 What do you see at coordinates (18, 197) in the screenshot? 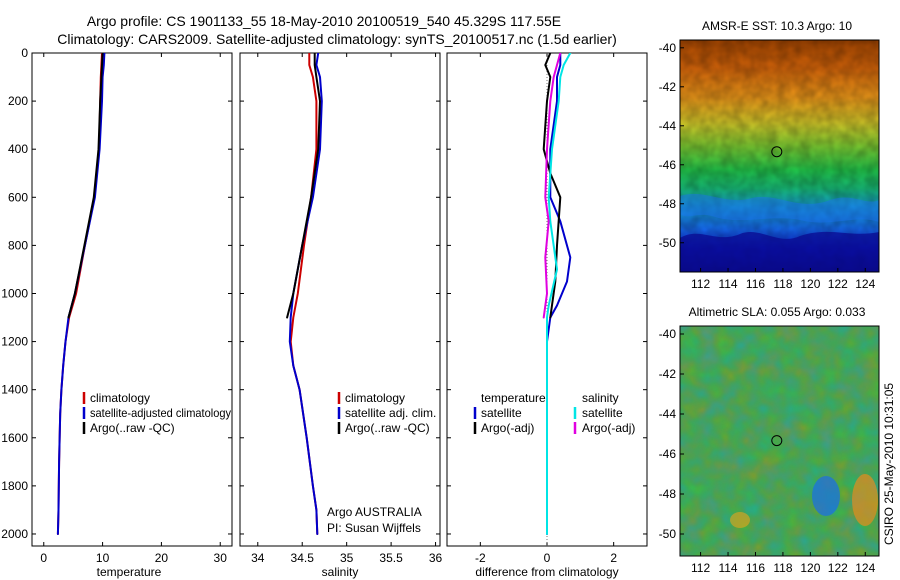
I see `ytick-label: 600` at bounding box center [18, 197].